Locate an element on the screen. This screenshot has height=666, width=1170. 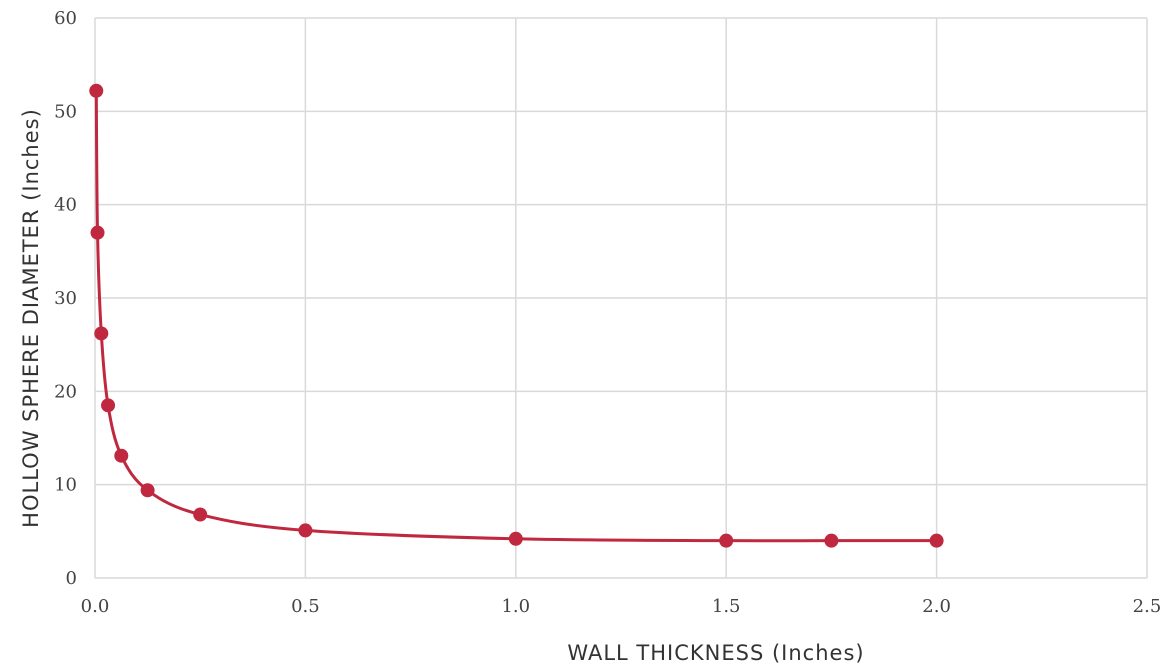
x-axis-title: WALL THICKNESS (Inches) is located at coordinates (715, 653).